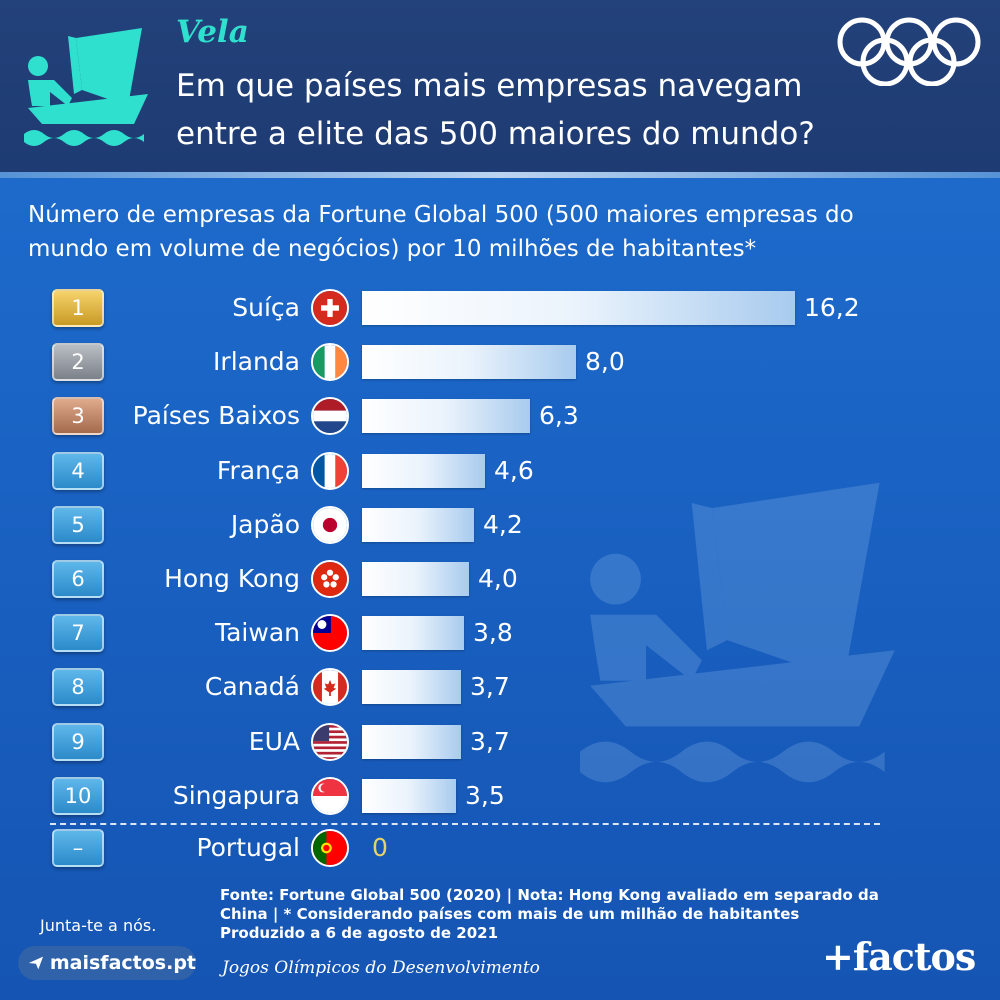  What do you see at coordinates (78, 470) in the screenshot?
I see `rank-badge-franca: 4` at bounding box center [78, 470].